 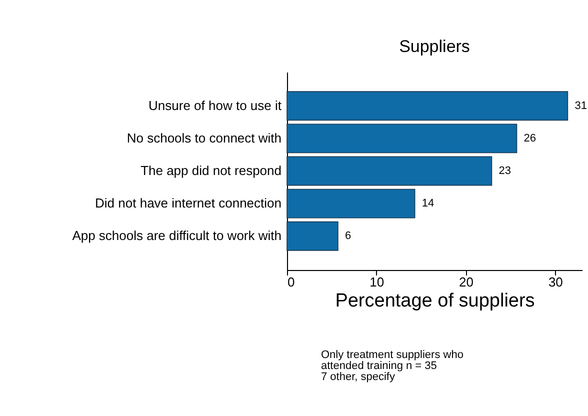 What do you see at coordinates (379, 366) in the screenshot?
I see `text: attended training n = 35` at bounding box center [379, 366].